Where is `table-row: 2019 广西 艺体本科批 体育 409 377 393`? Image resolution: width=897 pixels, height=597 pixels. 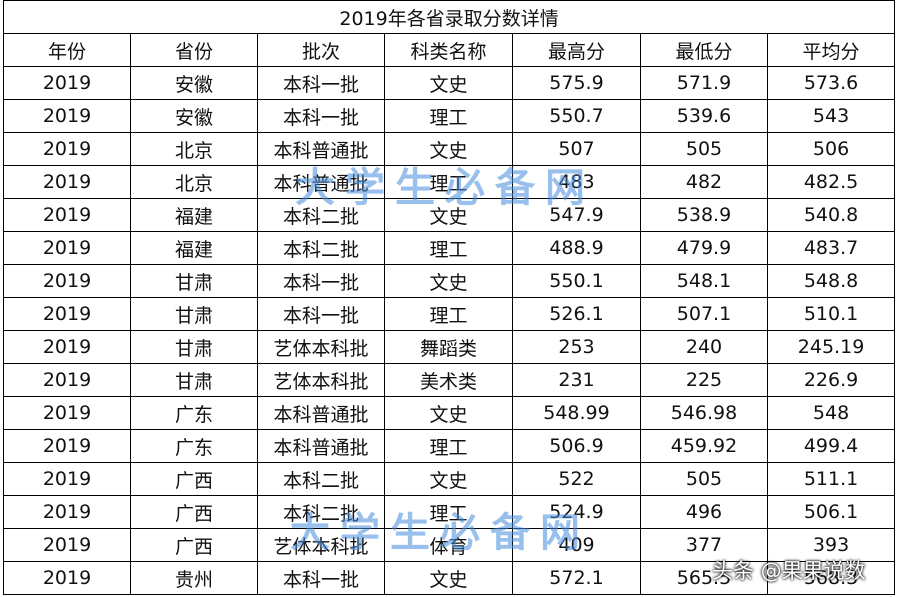 table-row: 2019 广西 艺体本科批 体育 409 377 393 is located at coordinates (449, 545).